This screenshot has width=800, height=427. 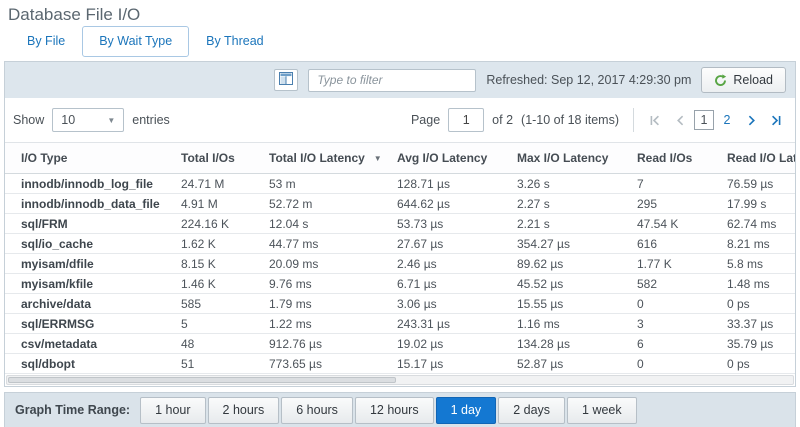 What do you see at coordinates (466, 120) in the screenshot?
I see `page-number-input` at bounding box center [466, 120].